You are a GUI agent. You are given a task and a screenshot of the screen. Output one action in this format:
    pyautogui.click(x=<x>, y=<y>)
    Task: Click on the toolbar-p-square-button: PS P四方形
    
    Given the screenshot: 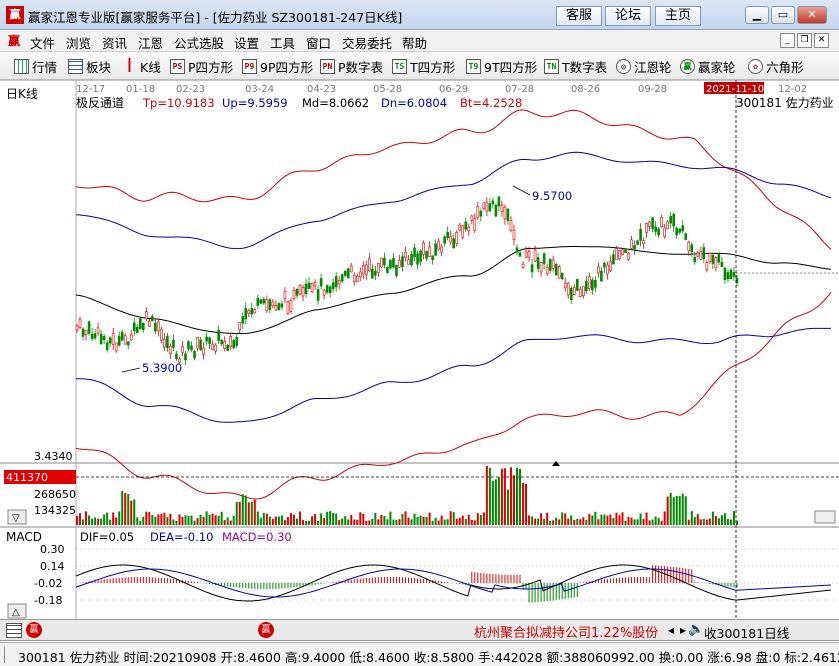 What is the action you would take?
    pyautogui.click(x=201, y=66)
    